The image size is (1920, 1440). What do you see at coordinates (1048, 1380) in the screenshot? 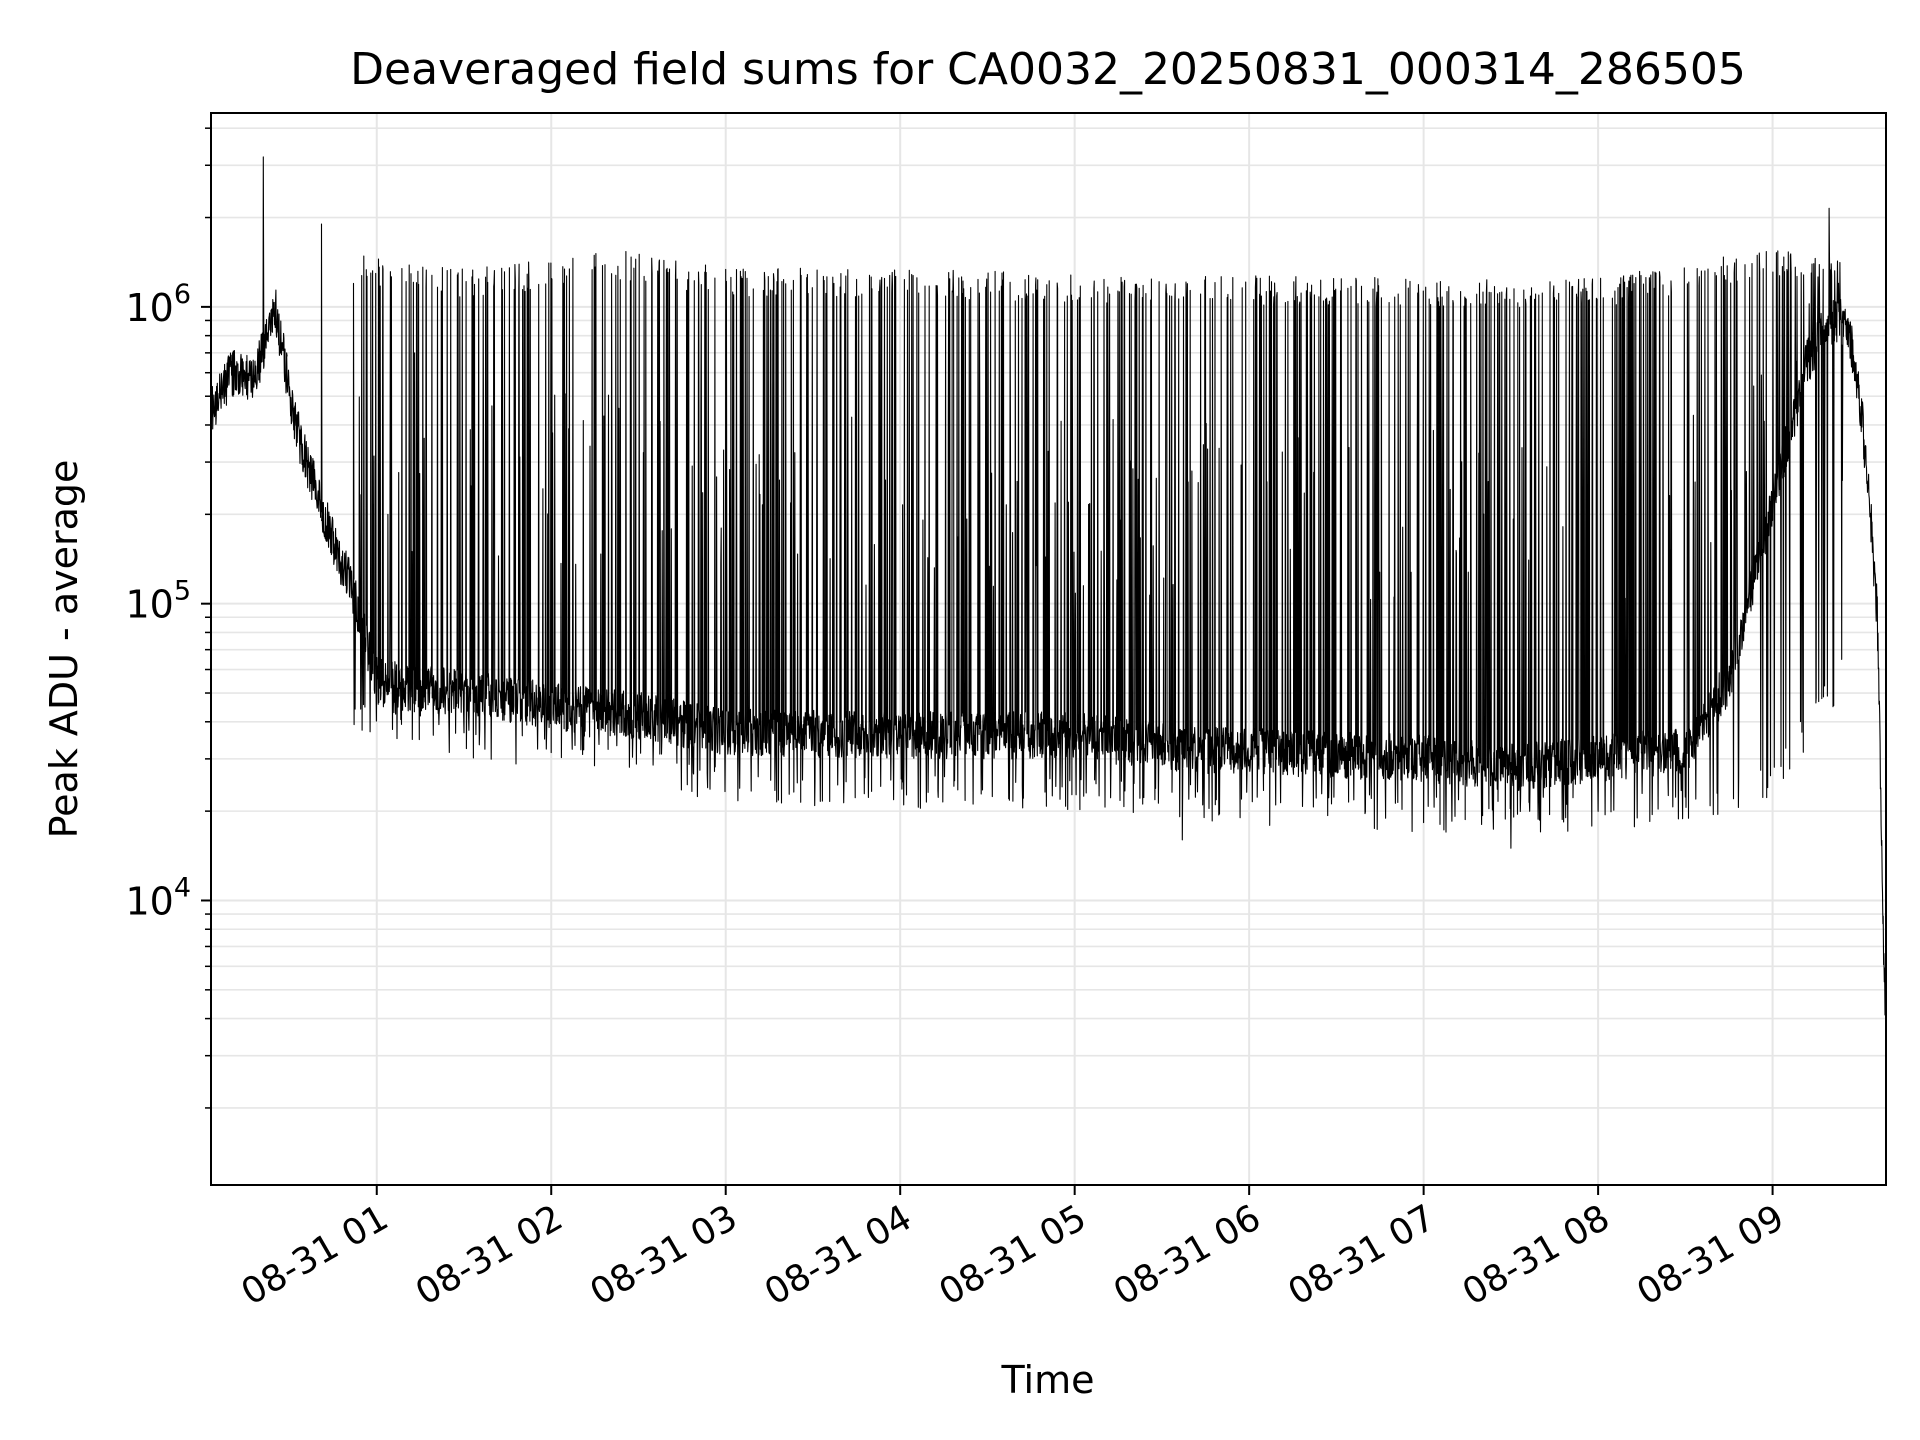
I see `x-axis-label: Time` at bounding box center [1048, 1380].